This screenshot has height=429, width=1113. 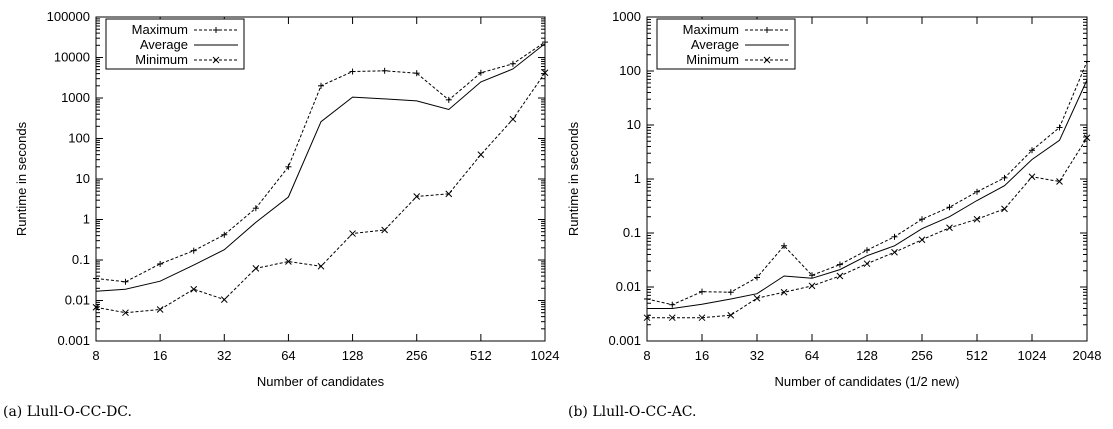 What do you see at coordinates (767, 30) in the screenshot?
I see `legend-marker-maximum` at bounding box center [767, 30].